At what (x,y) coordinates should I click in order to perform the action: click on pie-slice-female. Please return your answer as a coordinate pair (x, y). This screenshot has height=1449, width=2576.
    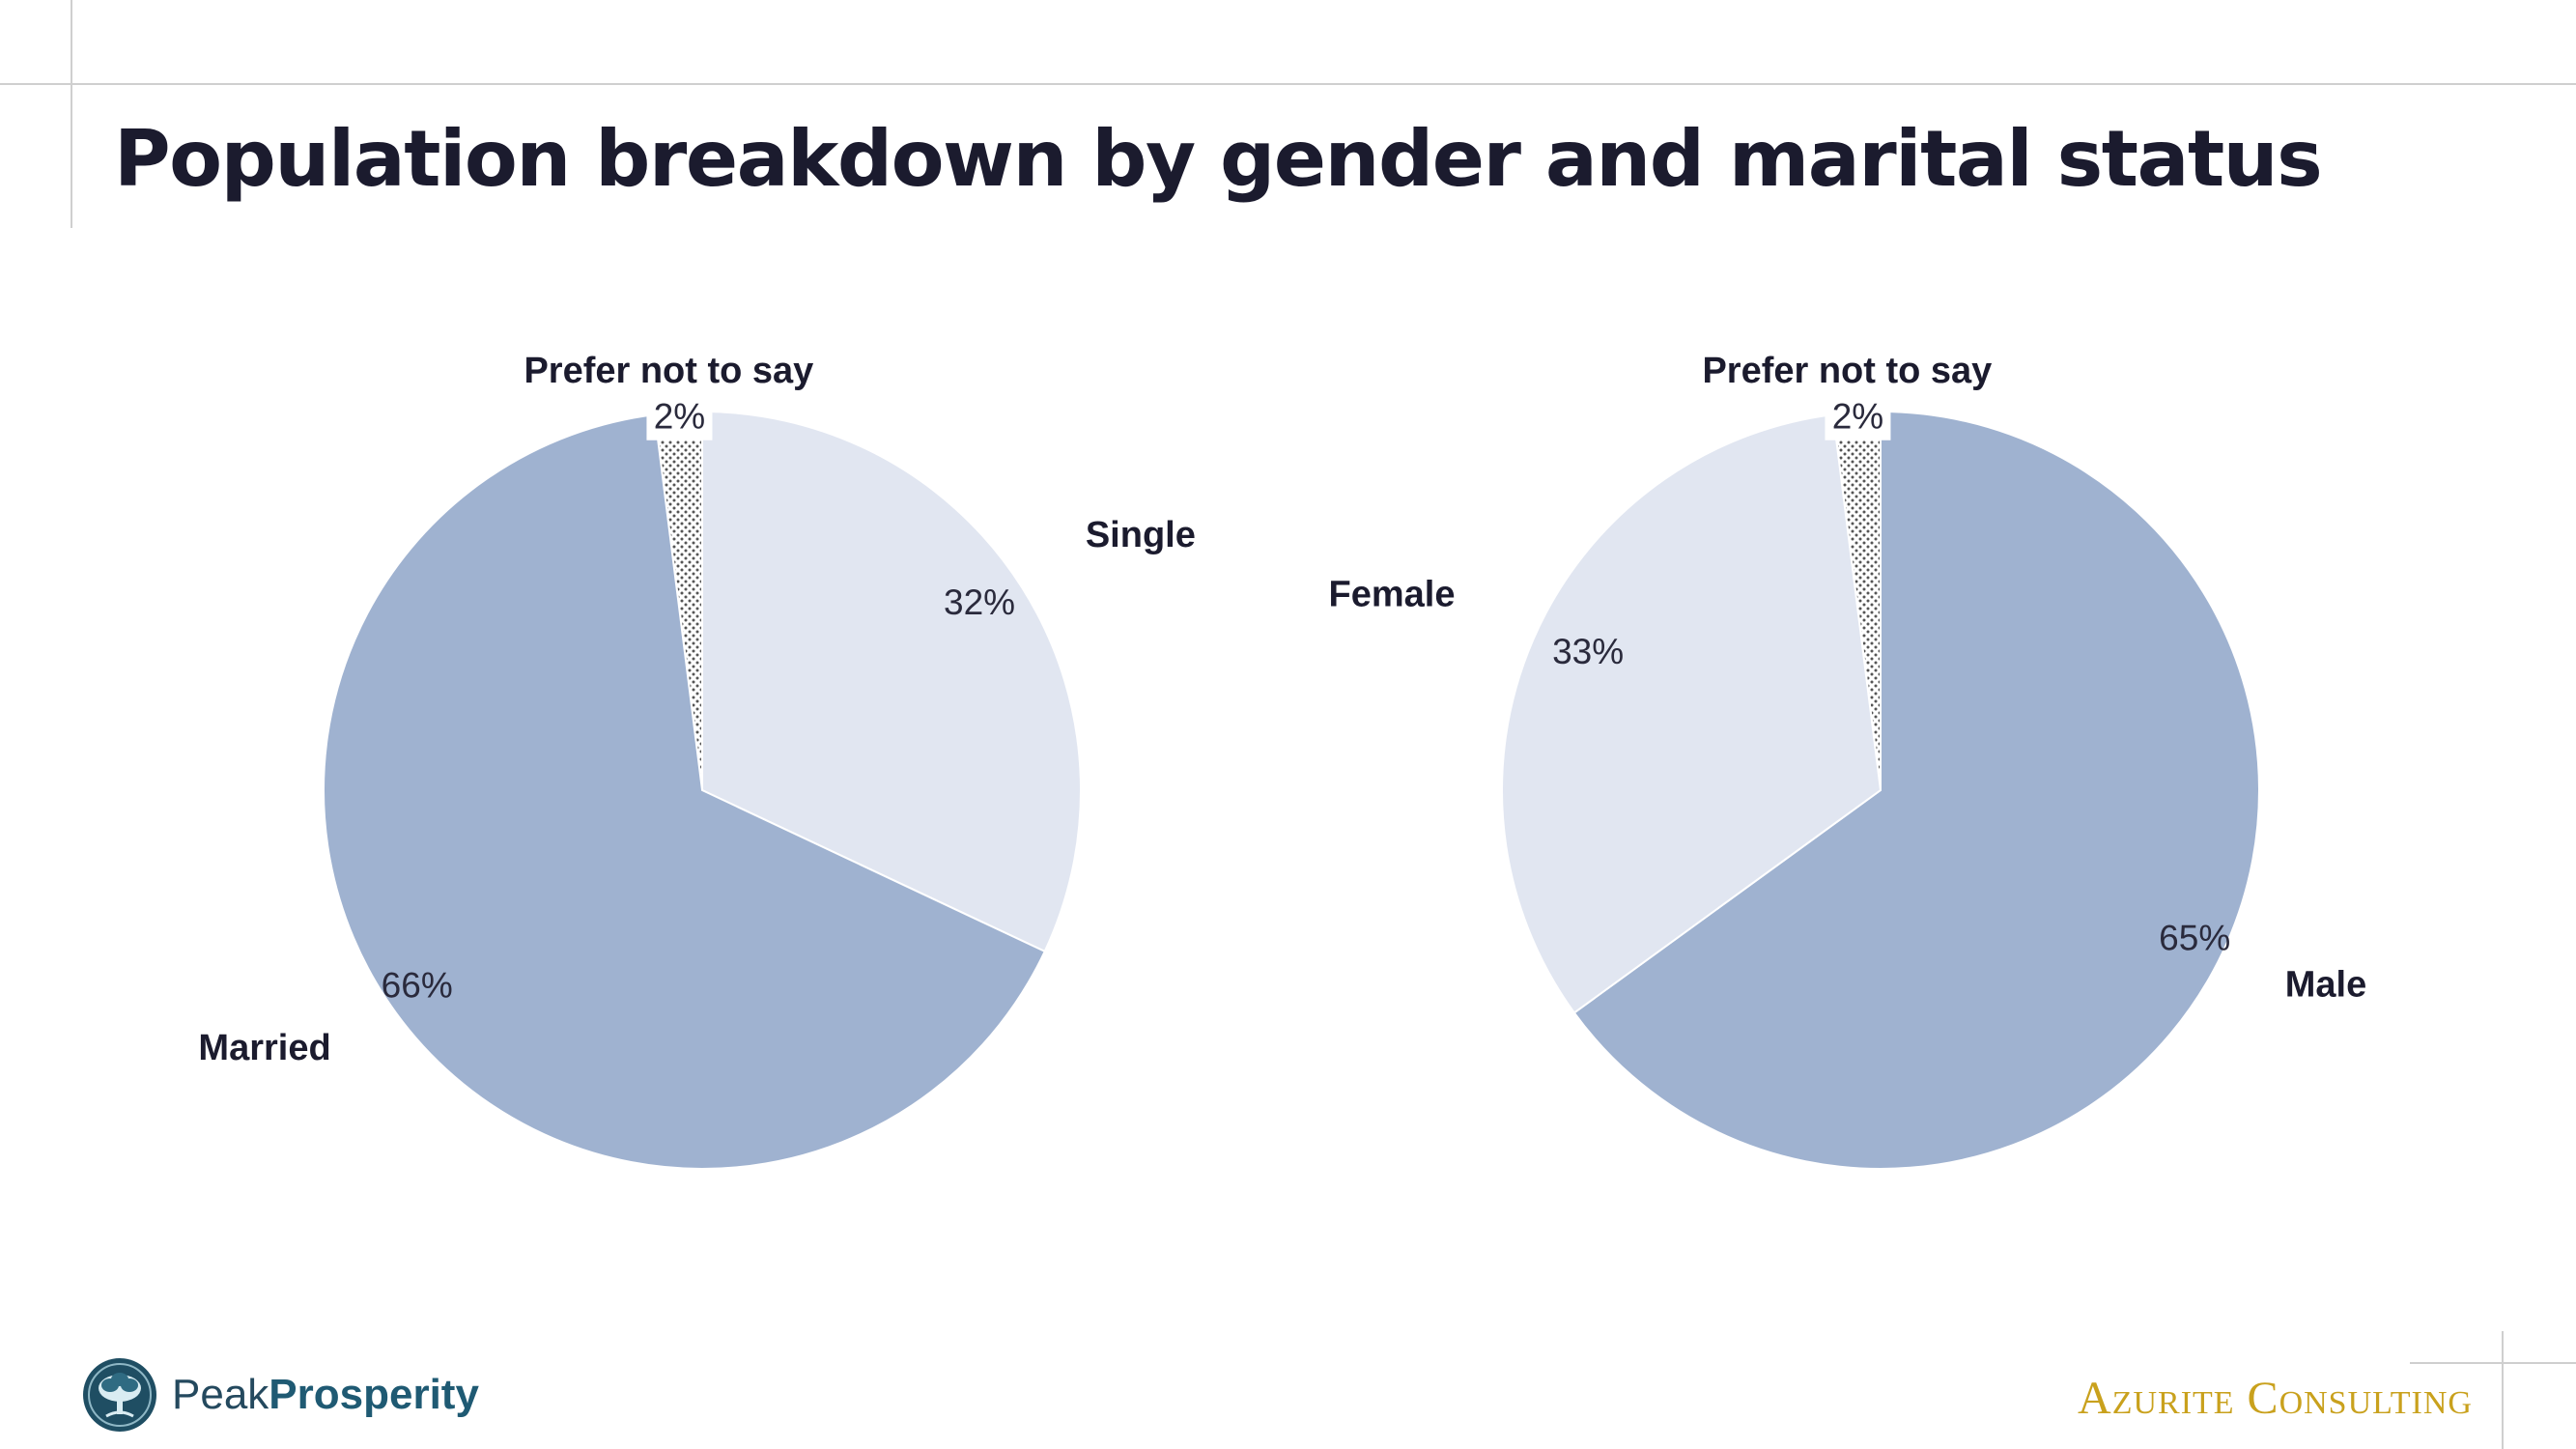
    Looking at the image, I should click on (1691, 713).